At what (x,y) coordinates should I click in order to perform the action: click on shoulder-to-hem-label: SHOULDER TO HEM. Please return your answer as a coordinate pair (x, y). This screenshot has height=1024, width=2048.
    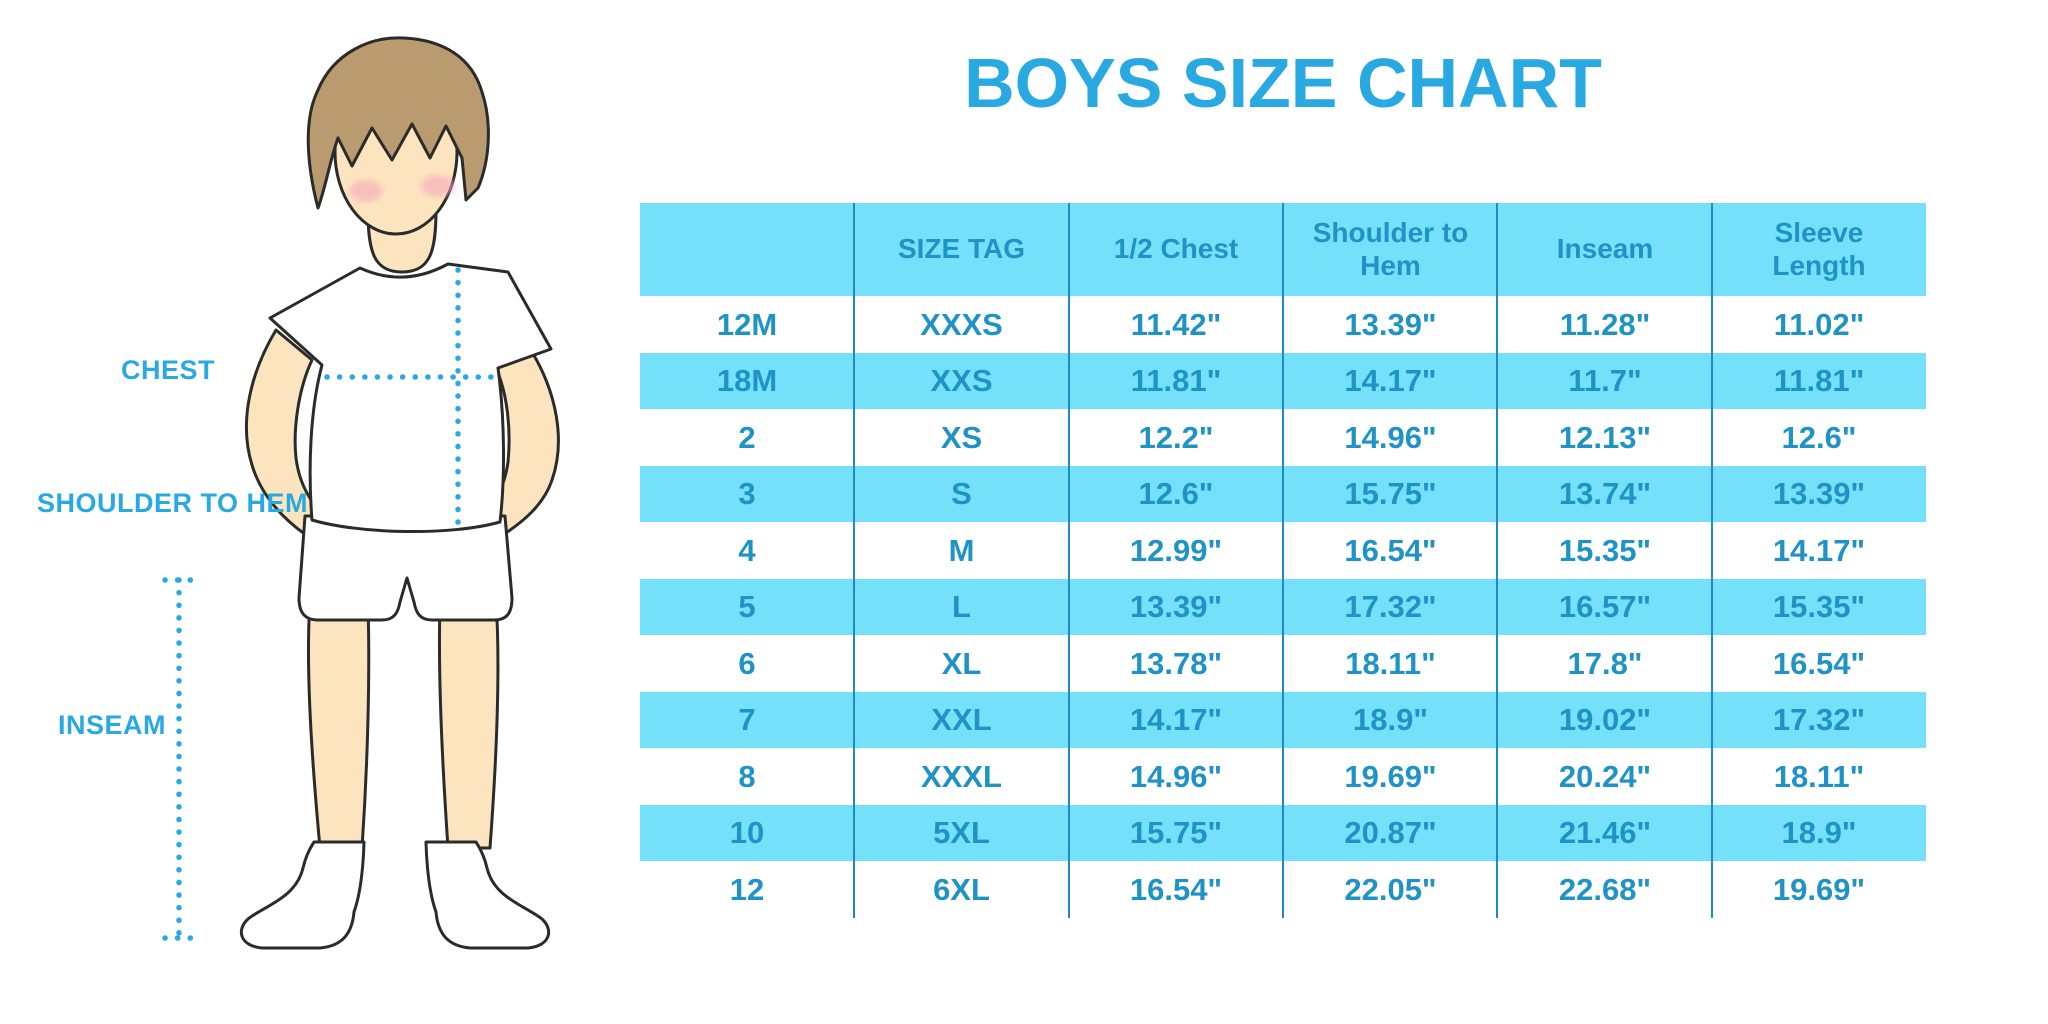
    Looking at the image, I should click on (173, 503).